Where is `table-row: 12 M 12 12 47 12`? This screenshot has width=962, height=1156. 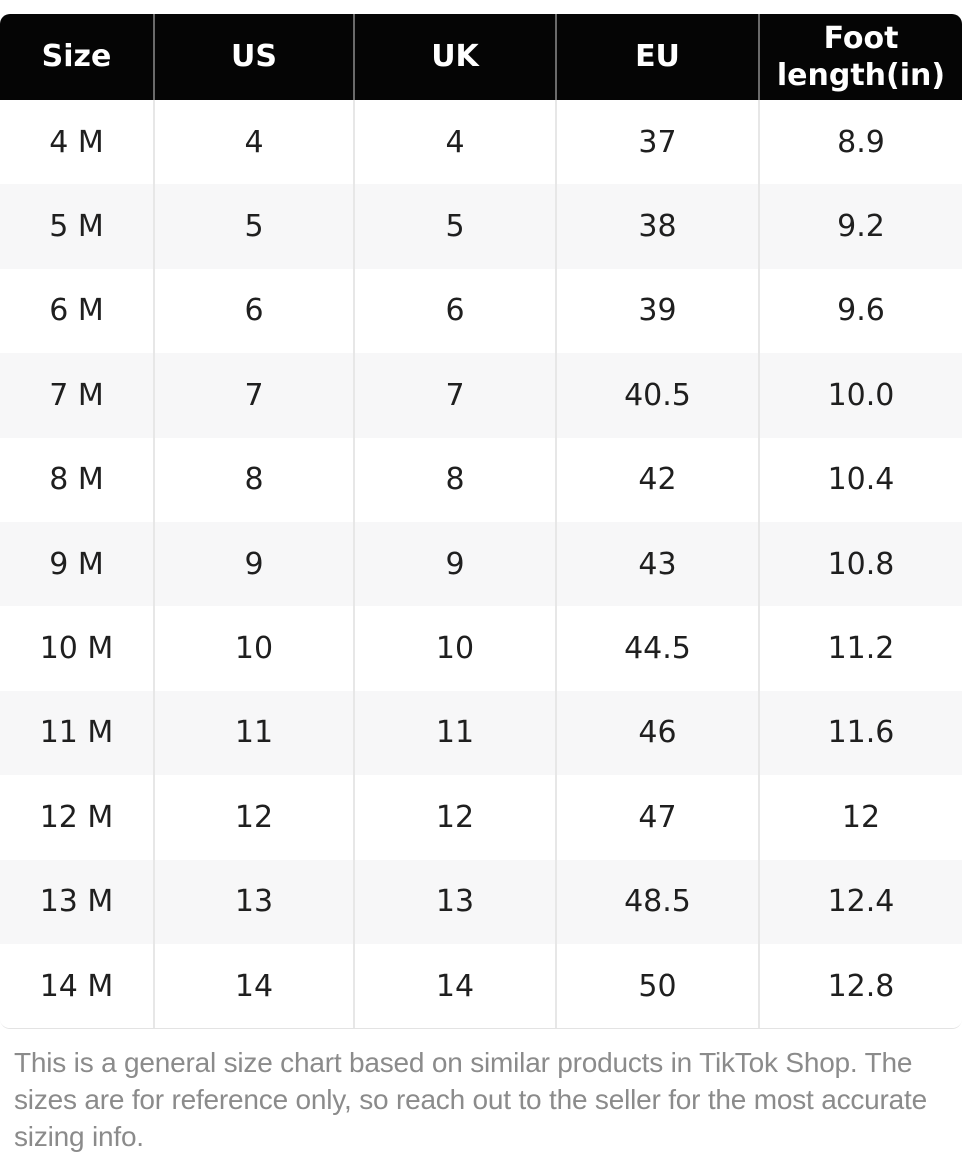 table-row: 12 M 12 12 47 12 is located at coordinates (481, 817).